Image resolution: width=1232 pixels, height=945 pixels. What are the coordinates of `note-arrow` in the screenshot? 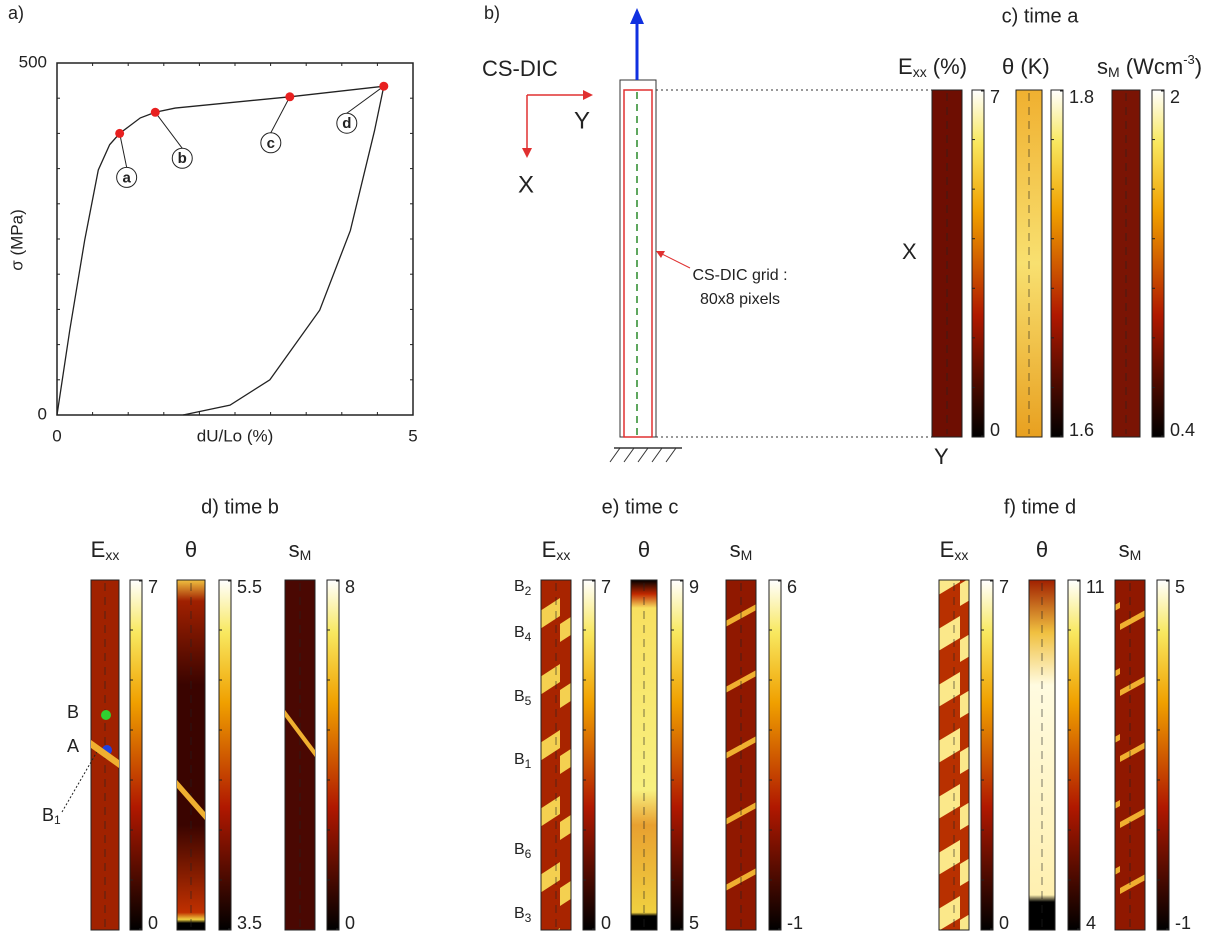 It's located at (674, 260).